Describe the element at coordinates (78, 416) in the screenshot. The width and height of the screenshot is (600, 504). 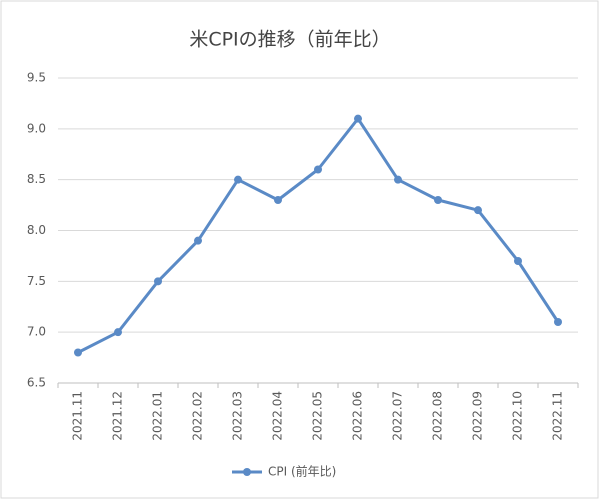
I see `x-tick-label: 2021.11` at that location.